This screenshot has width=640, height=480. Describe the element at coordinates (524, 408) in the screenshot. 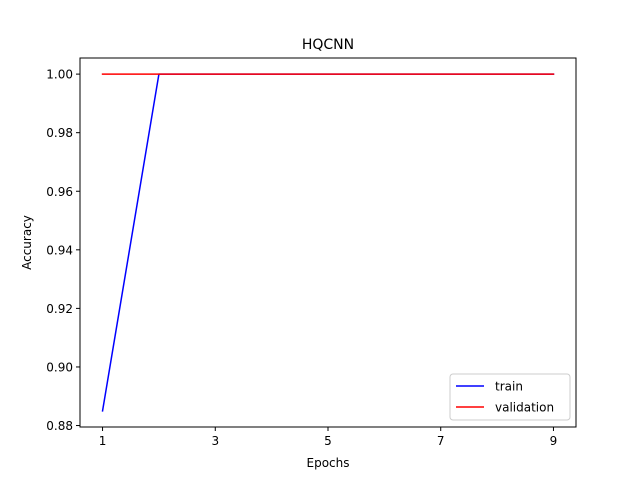

I see `legend-label-validation: validation` at that location.